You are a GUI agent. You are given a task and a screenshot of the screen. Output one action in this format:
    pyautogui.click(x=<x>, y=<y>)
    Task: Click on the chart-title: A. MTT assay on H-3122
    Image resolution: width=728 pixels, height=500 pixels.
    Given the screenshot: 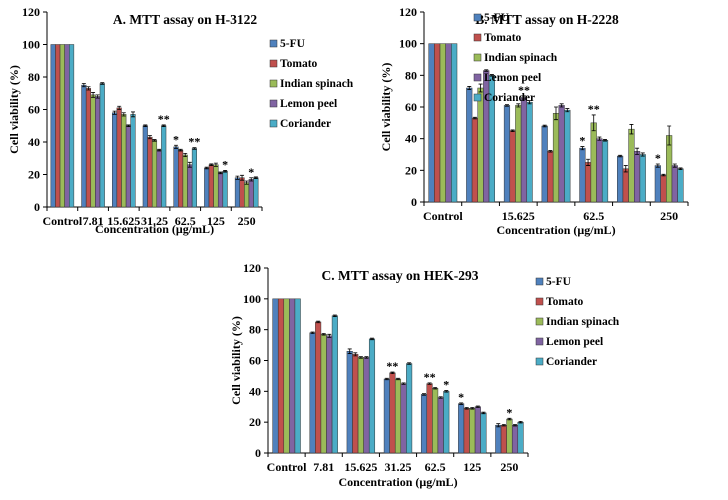 What is the action you would take?
    pyautogui.click(x=185, y=19)
    